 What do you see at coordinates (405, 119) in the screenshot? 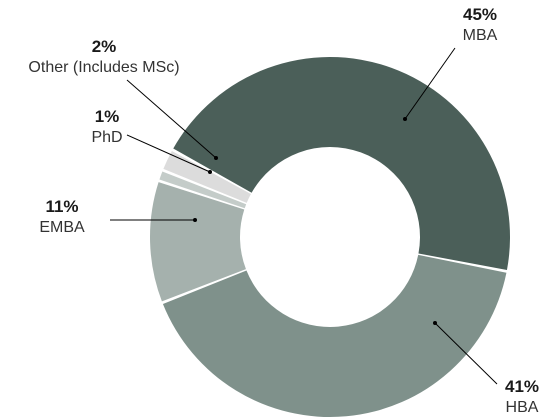
I see `leader-dot-mba` at bounding box center [405, 119].